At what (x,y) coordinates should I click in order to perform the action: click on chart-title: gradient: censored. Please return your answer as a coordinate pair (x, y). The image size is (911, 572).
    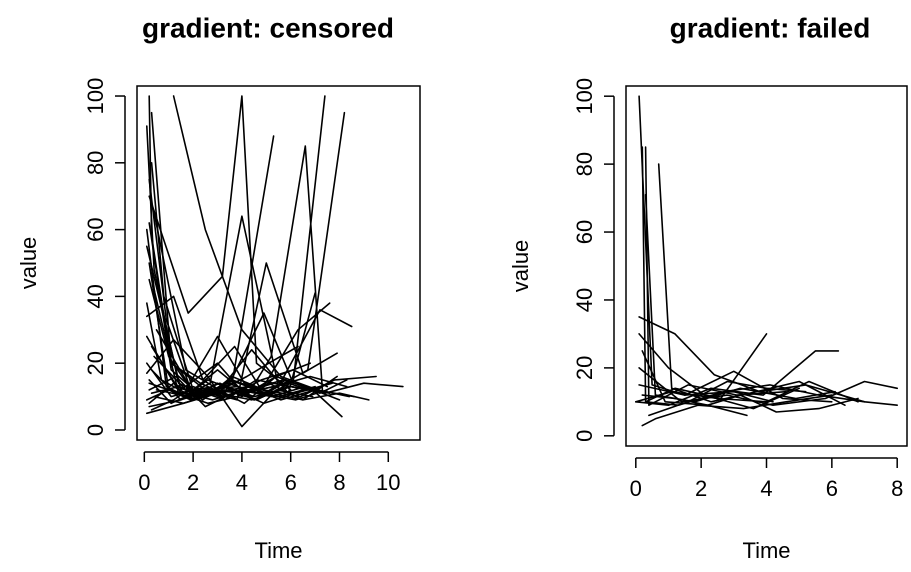
    Looking at the image, I should click on (268, 27).